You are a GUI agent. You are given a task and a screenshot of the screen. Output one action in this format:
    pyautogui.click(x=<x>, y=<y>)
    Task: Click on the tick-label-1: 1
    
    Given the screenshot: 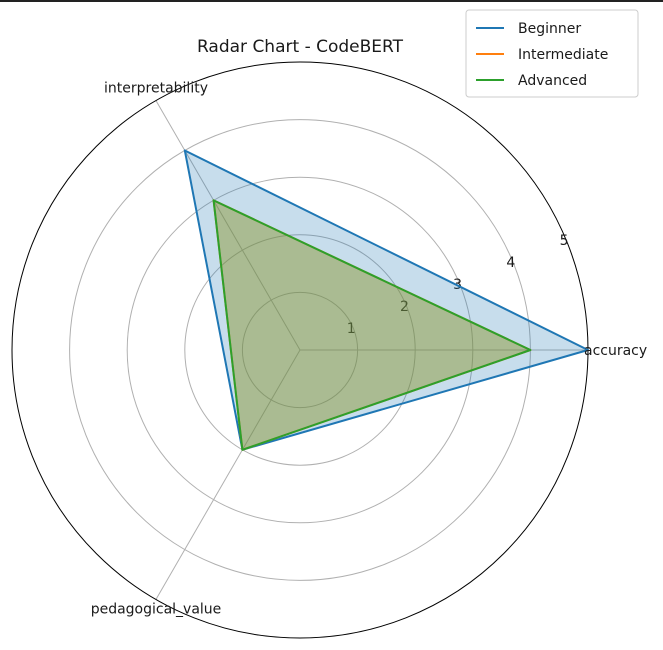 What is the action you would take?
    pyautogui.click(x=351, y=329)
    